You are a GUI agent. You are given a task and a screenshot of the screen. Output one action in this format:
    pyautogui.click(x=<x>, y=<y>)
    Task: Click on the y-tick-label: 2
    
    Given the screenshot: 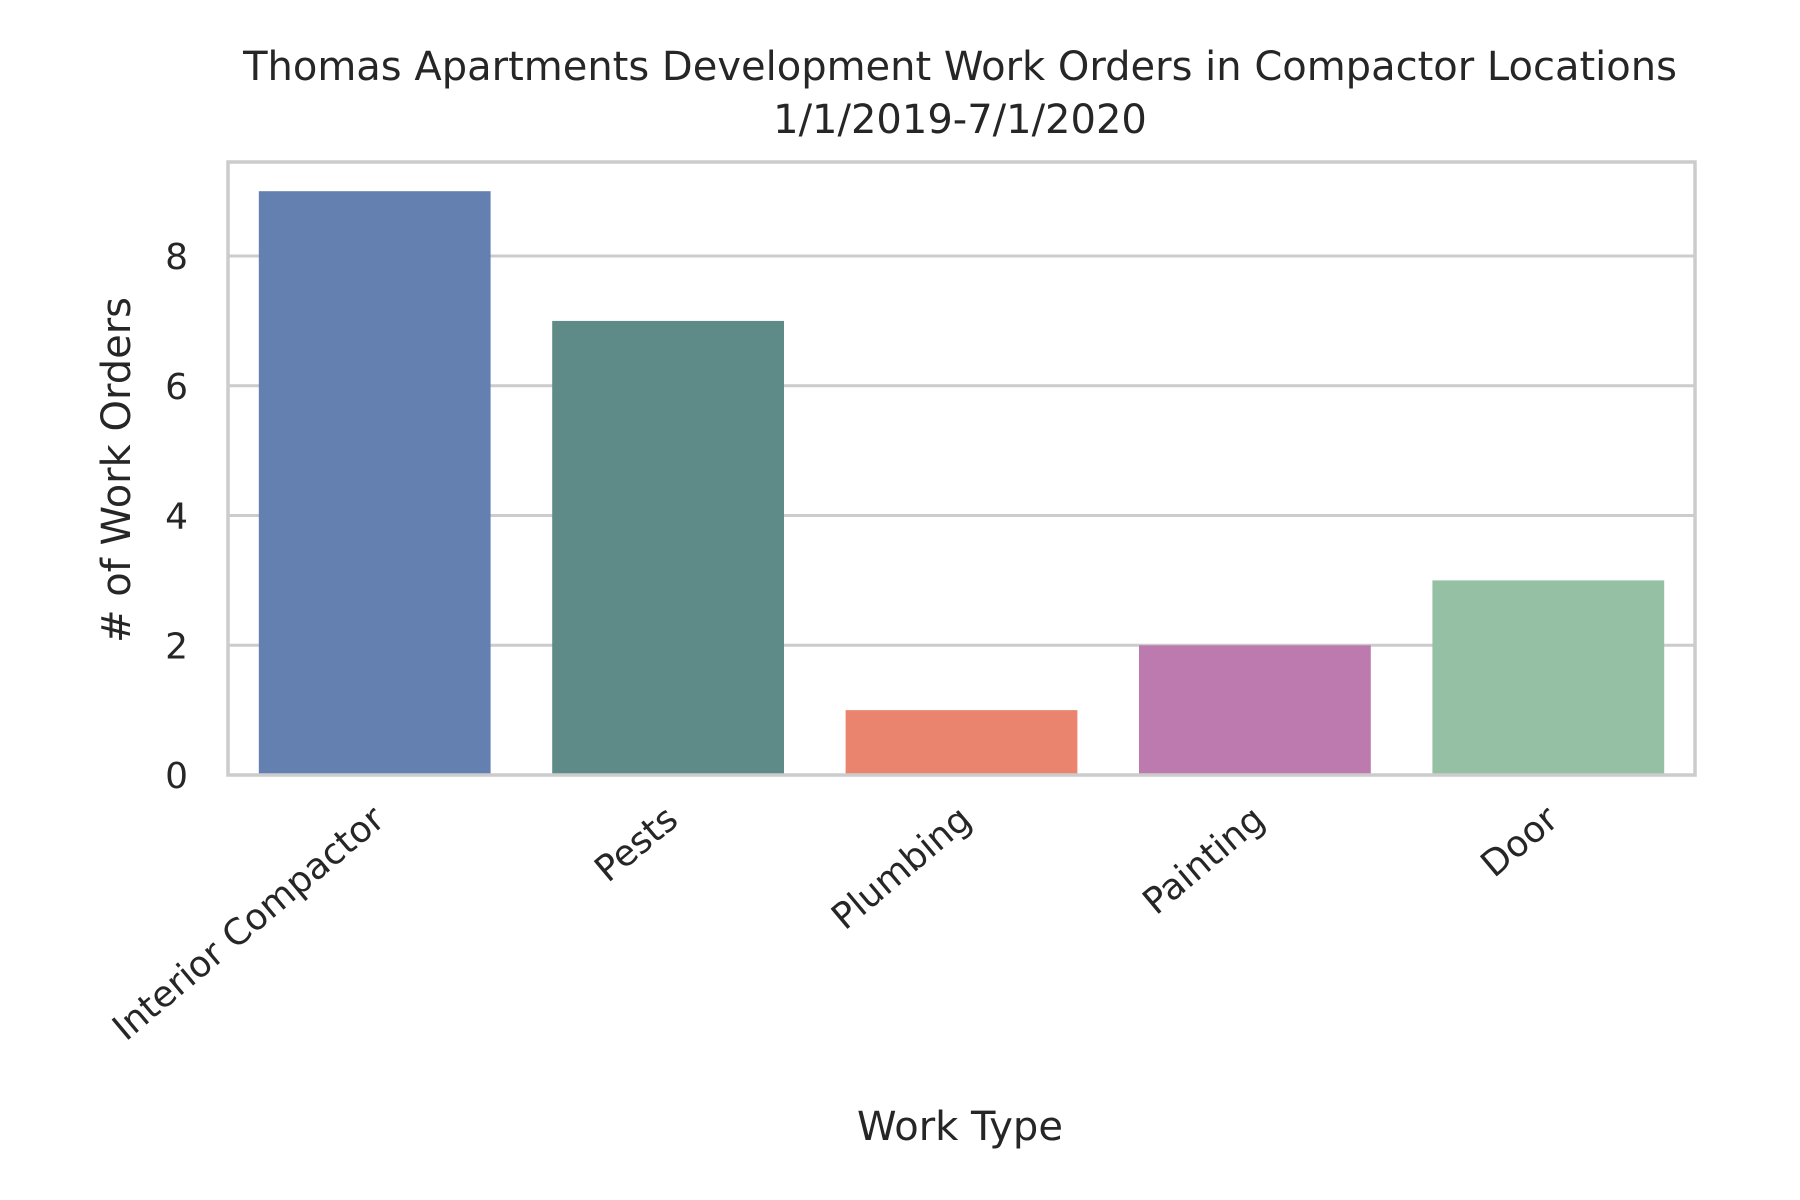 What is the action you would take?
    pyautogui.click(x=176, y=646)
    